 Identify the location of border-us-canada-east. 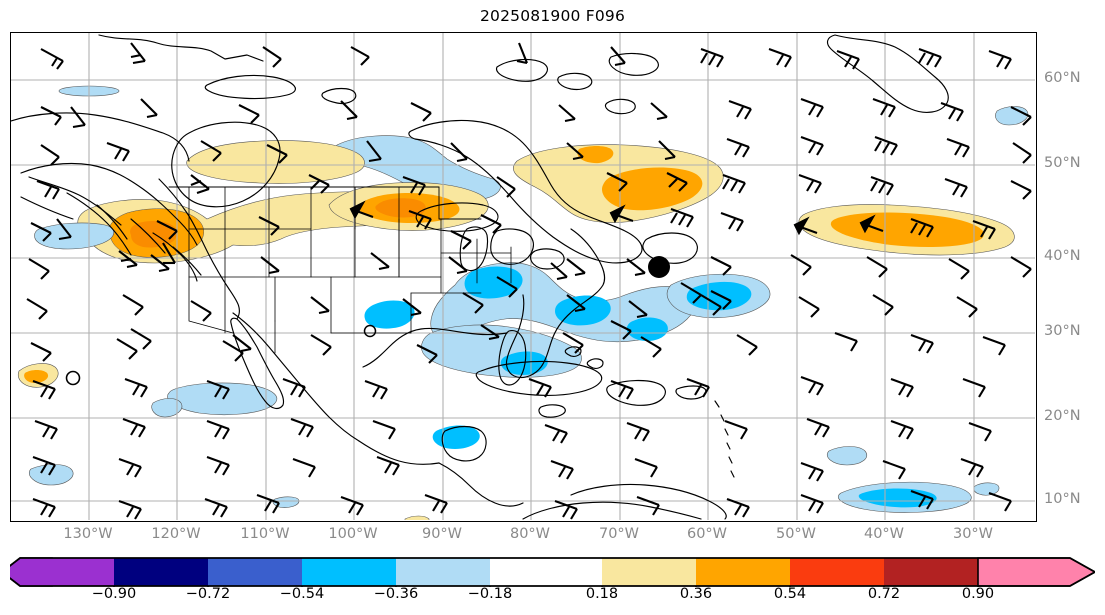
(460, 203).